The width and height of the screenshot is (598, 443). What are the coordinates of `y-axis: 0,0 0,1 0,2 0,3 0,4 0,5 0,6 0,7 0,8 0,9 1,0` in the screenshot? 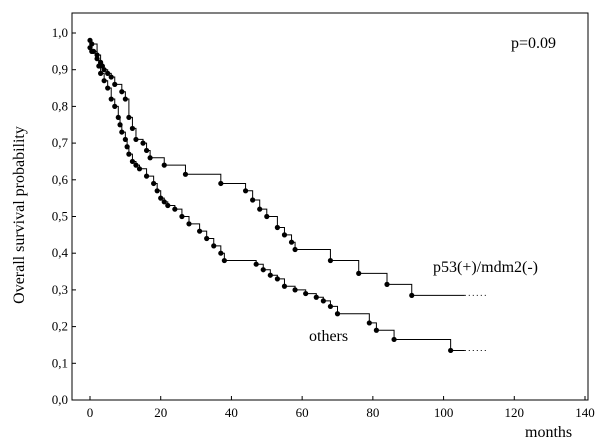 It's located at (64, 216).